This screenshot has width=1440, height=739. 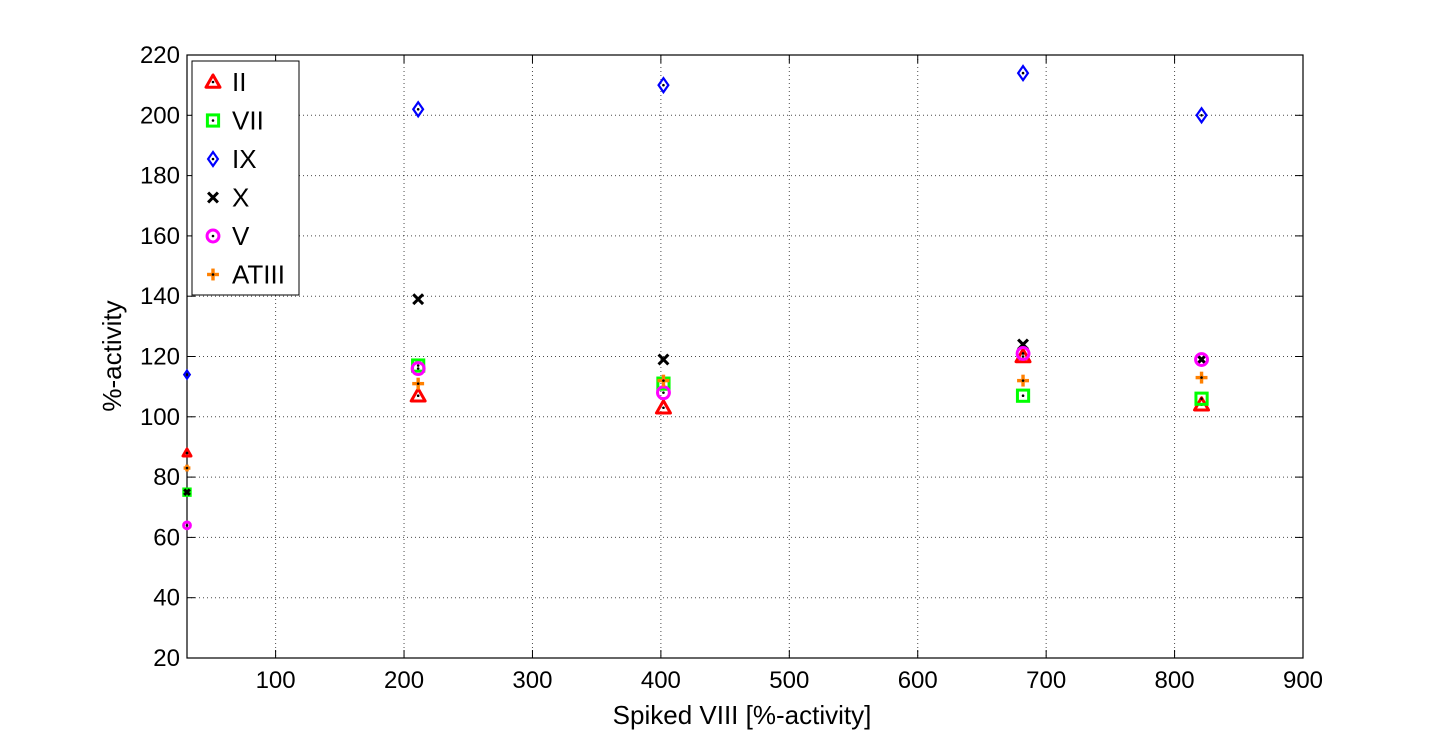 I want to click on legend-label-ii: II, so click(x=239, y=82).